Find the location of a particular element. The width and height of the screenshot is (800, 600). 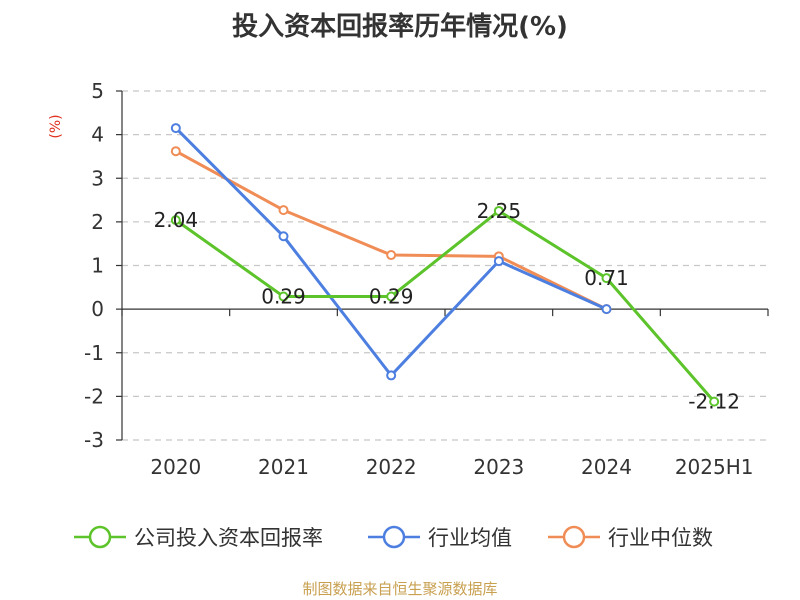

legend: 公司投入资本回报率 行业均值 行业中位数 is located at coordinates (393, 537).